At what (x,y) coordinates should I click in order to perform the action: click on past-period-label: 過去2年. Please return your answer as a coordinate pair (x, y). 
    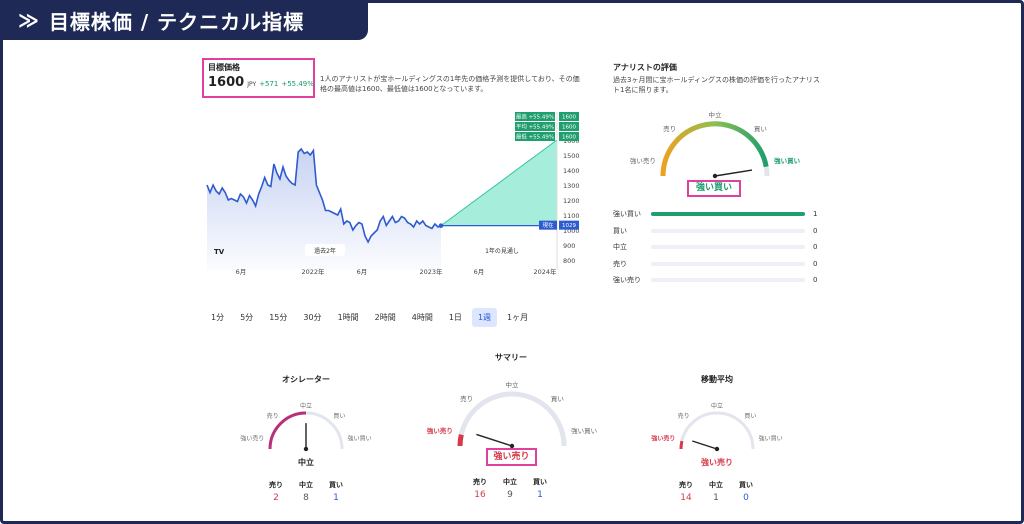
    Looking at the image, I should click on (325, 251).